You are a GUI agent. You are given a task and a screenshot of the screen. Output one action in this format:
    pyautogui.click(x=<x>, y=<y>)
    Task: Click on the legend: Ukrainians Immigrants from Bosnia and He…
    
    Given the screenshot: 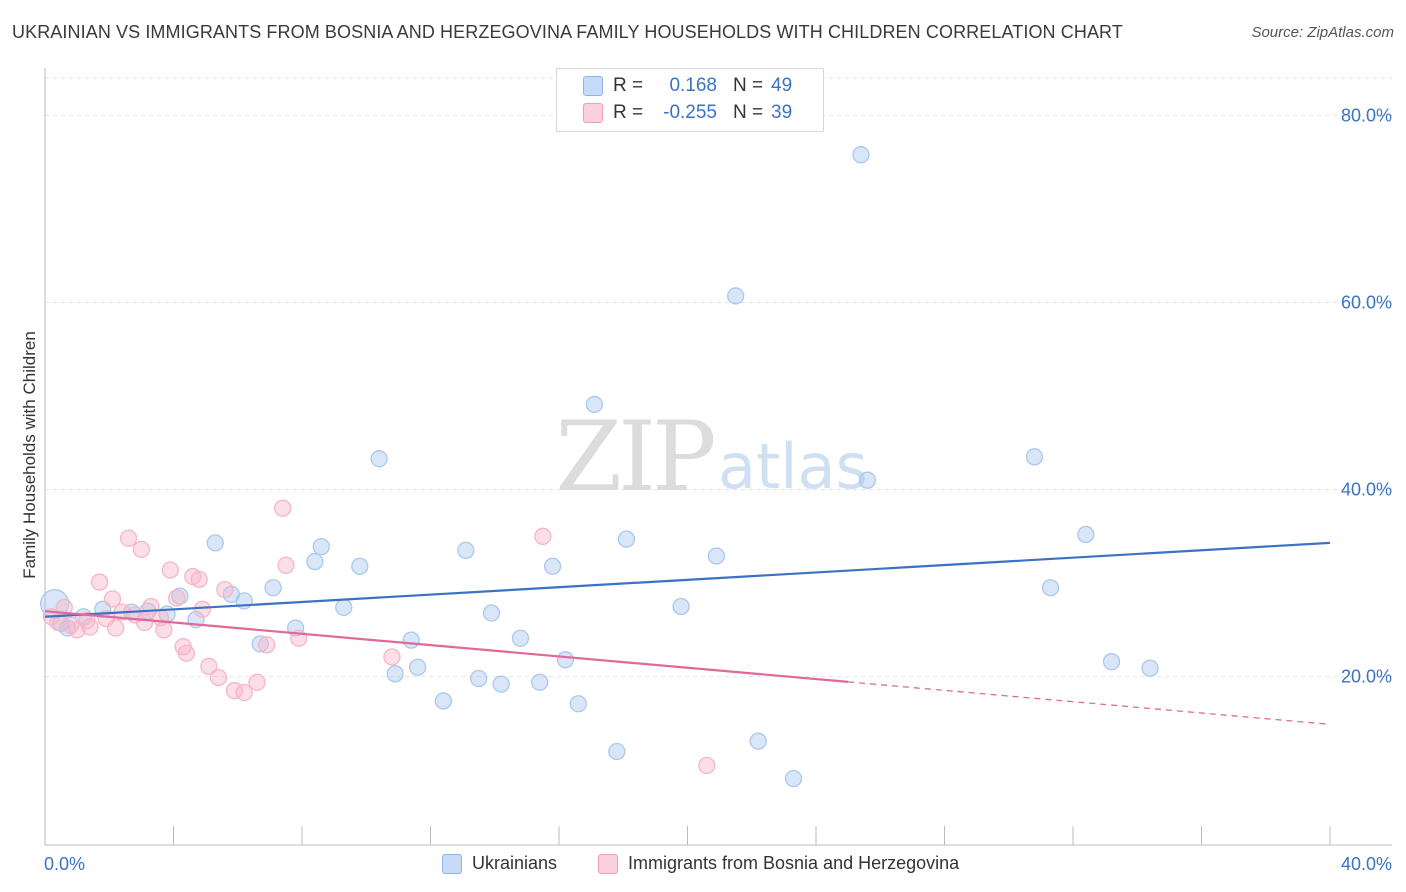 What is the action you would take?
    pyautogui.click(x=703, y=865)
    